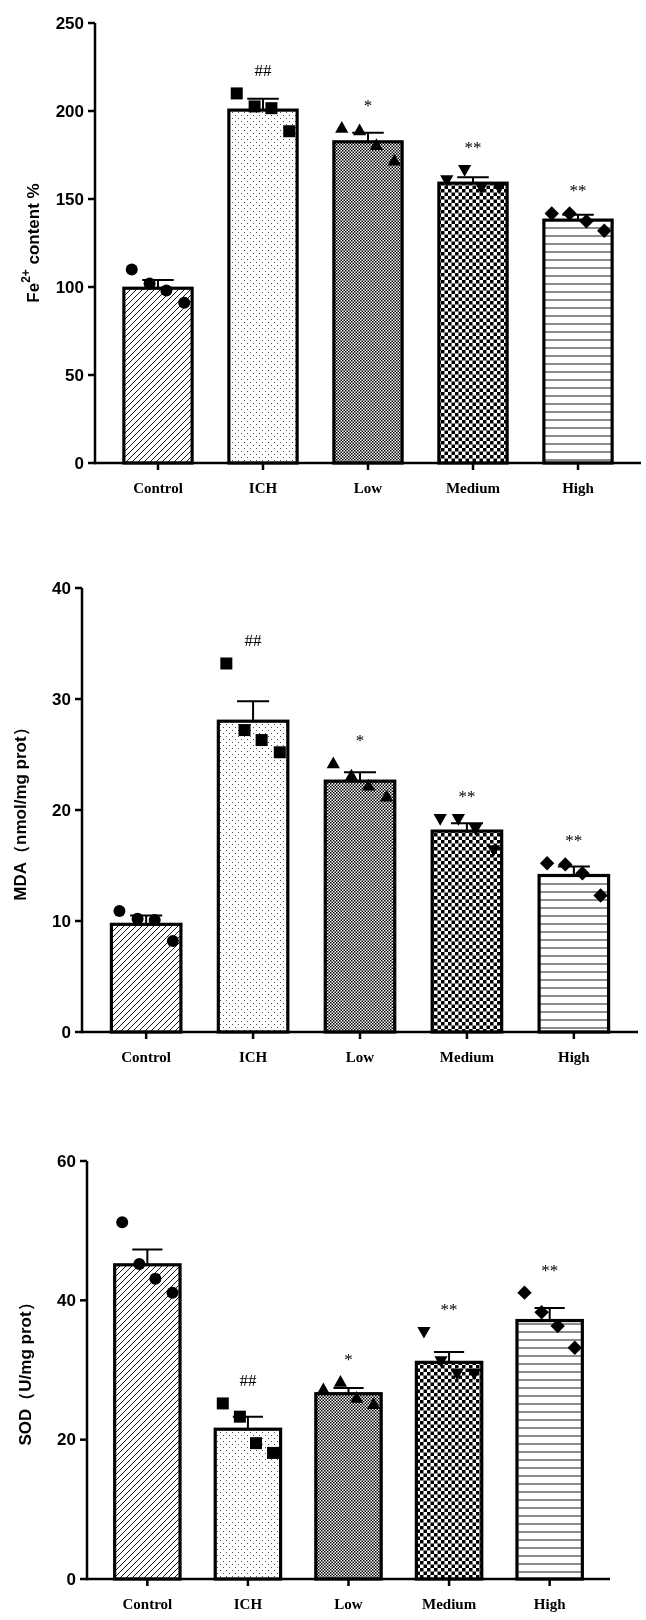 The width and height of the screenshot is (646, 1620). I want to click on y-tick-label: 200, so click(69, 111).